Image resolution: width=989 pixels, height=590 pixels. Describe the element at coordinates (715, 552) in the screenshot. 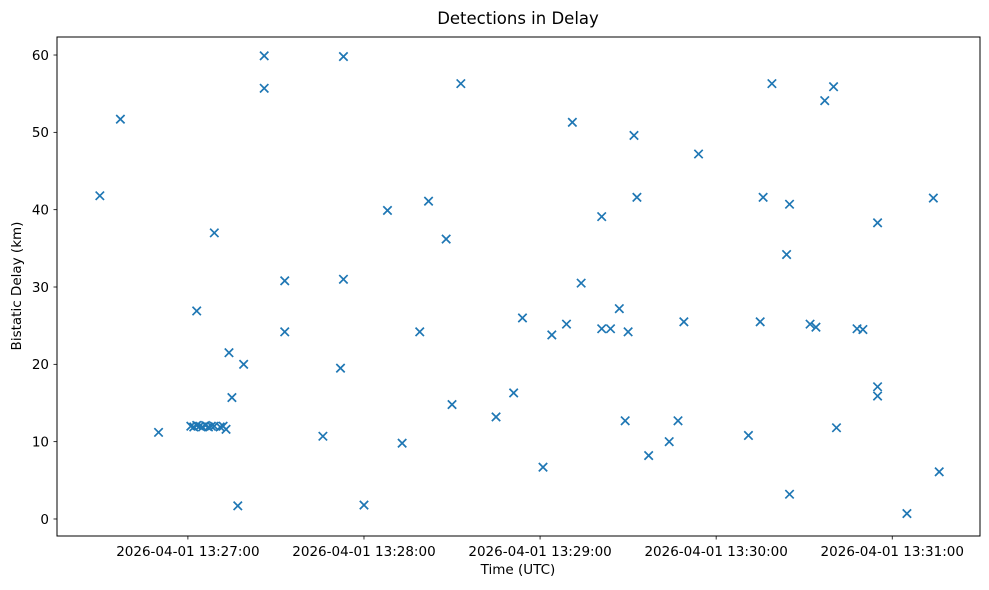

I see `x-tick-label: 2026-04-01 13:30:00` at that location.